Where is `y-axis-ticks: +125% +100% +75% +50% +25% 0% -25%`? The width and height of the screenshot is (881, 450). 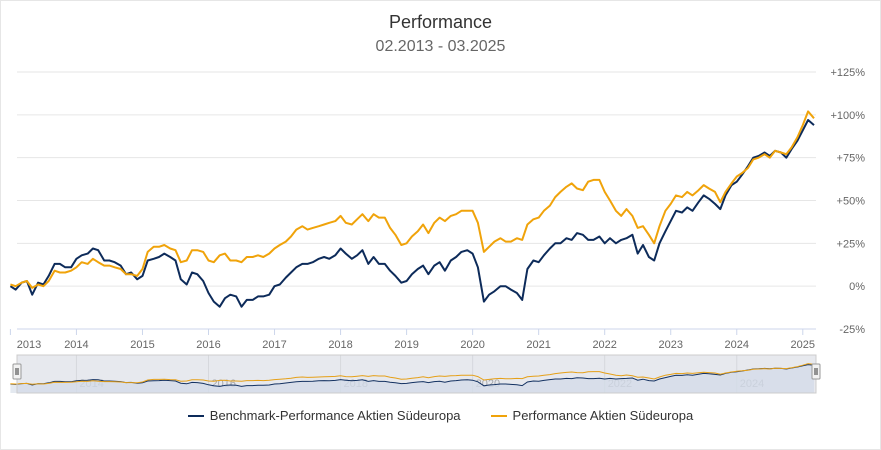 y-axis-ticks: +125% +100% +75% +50% +25% 0% -25% is located at coordinates (847, 201).